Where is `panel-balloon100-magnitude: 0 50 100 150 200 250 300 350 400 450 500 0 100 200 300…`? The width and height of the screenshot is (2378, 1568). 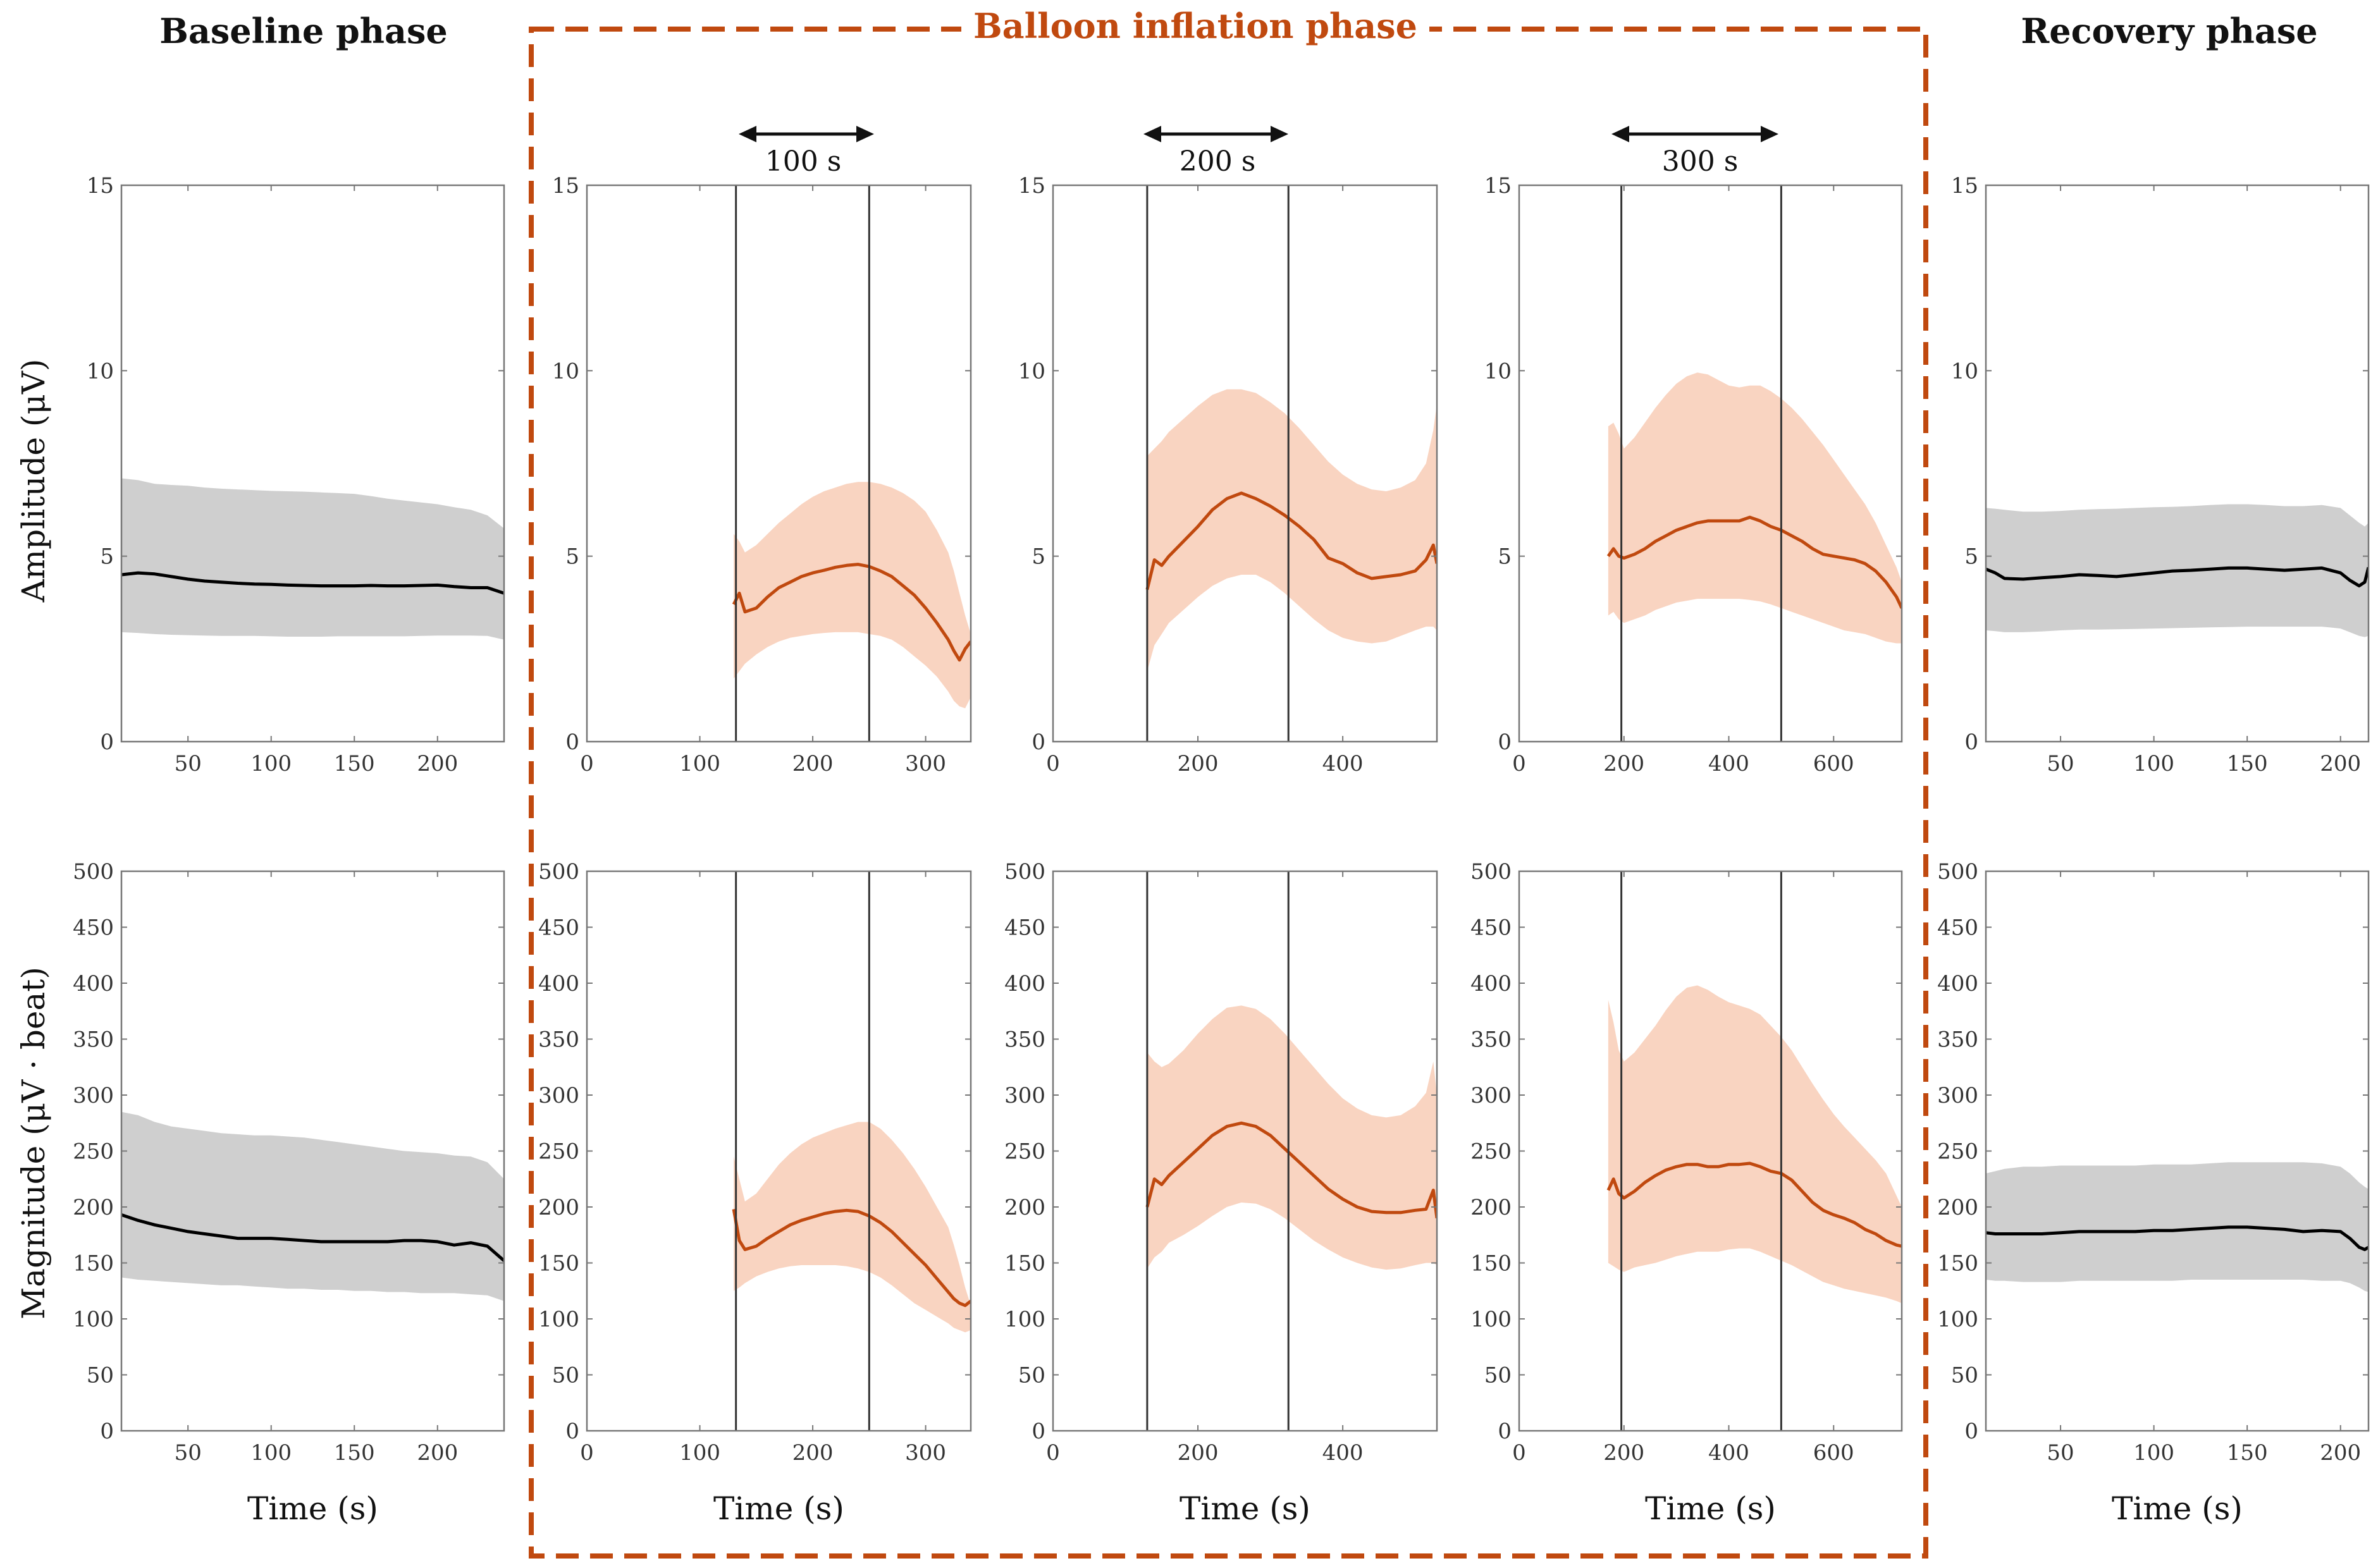
panel-balloon100-magnitude: 0 50 100 150 200 250 300 350 400 450 500 0 100 200 300… is located at coordinates (755, 1193).